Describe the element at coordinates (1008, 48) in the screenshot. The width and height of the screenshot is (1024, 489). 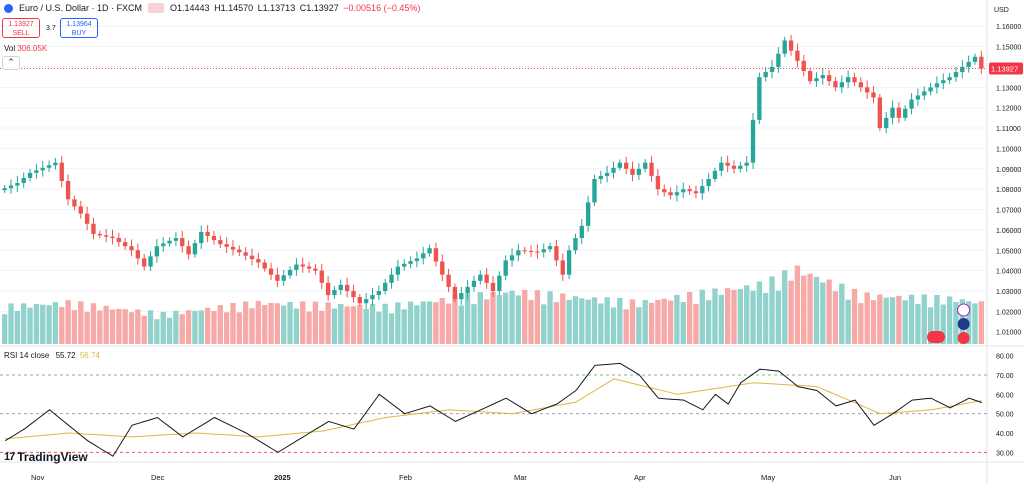
I see `price-tick-label: 1.15000` at that location.